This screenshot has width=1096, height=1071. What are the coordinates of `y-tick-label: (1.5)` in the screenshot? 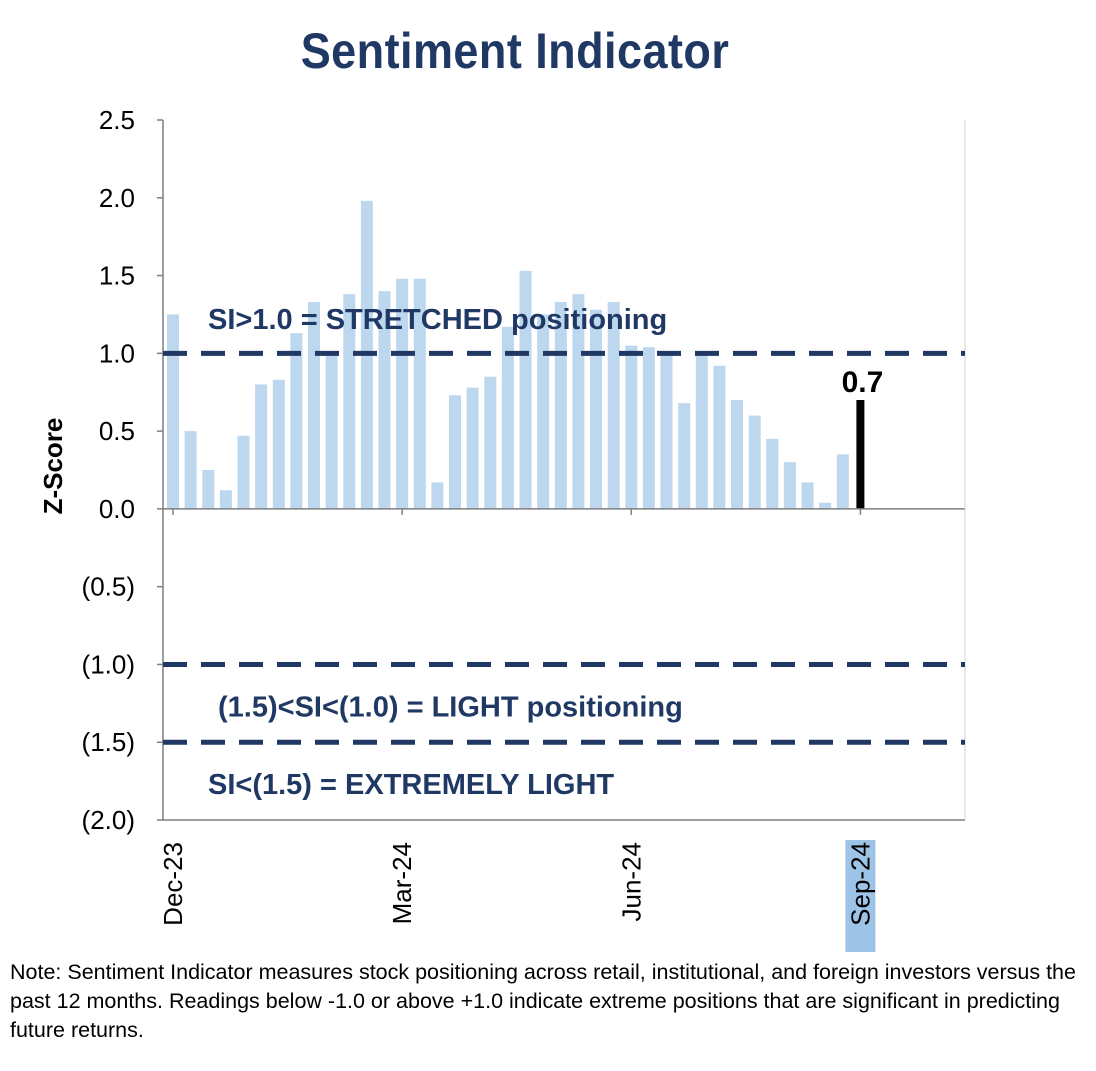 It's located at (108, 742).